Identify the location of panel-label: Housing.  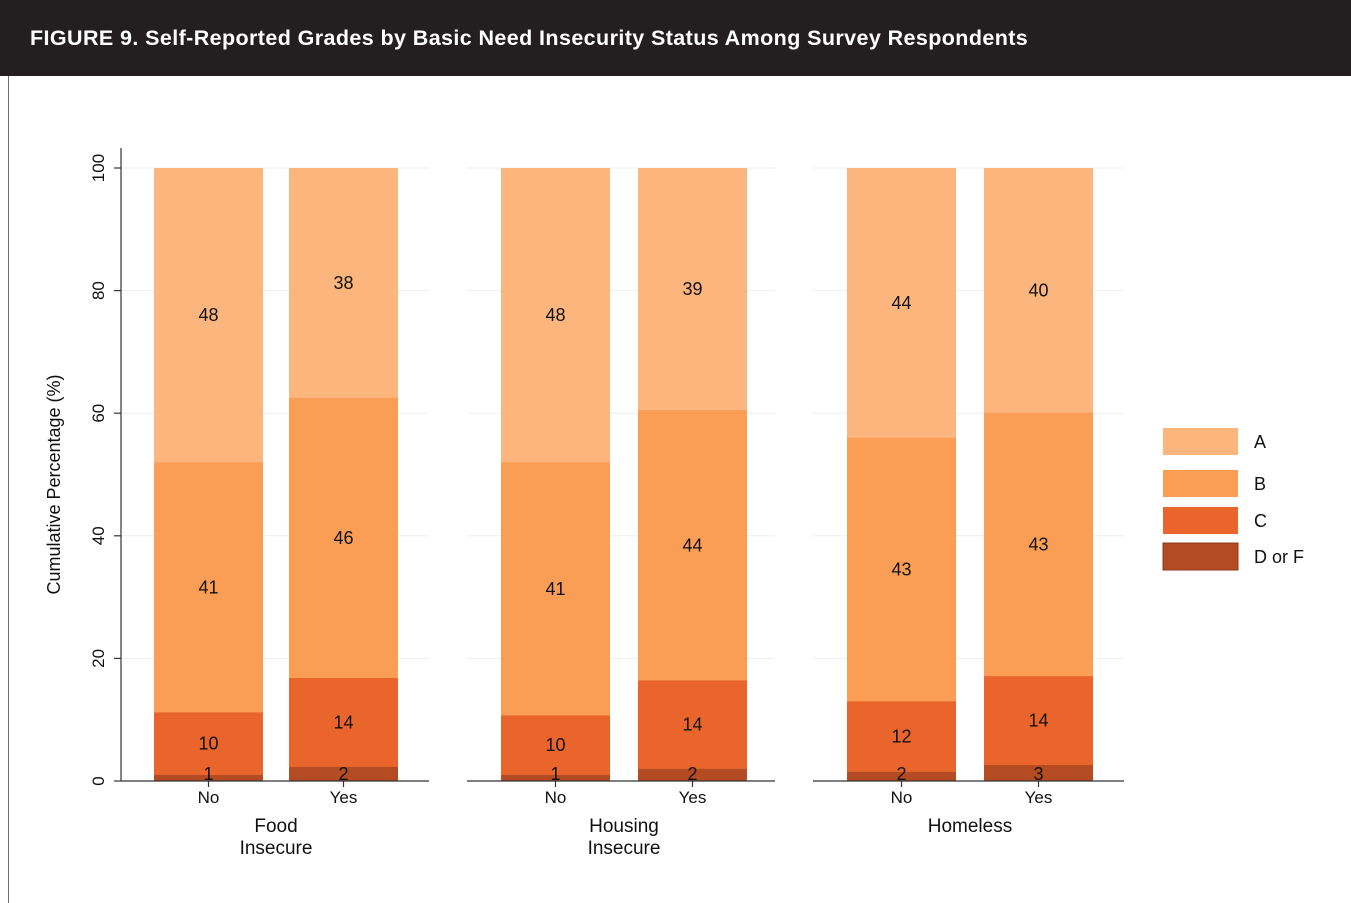
(624, 826).